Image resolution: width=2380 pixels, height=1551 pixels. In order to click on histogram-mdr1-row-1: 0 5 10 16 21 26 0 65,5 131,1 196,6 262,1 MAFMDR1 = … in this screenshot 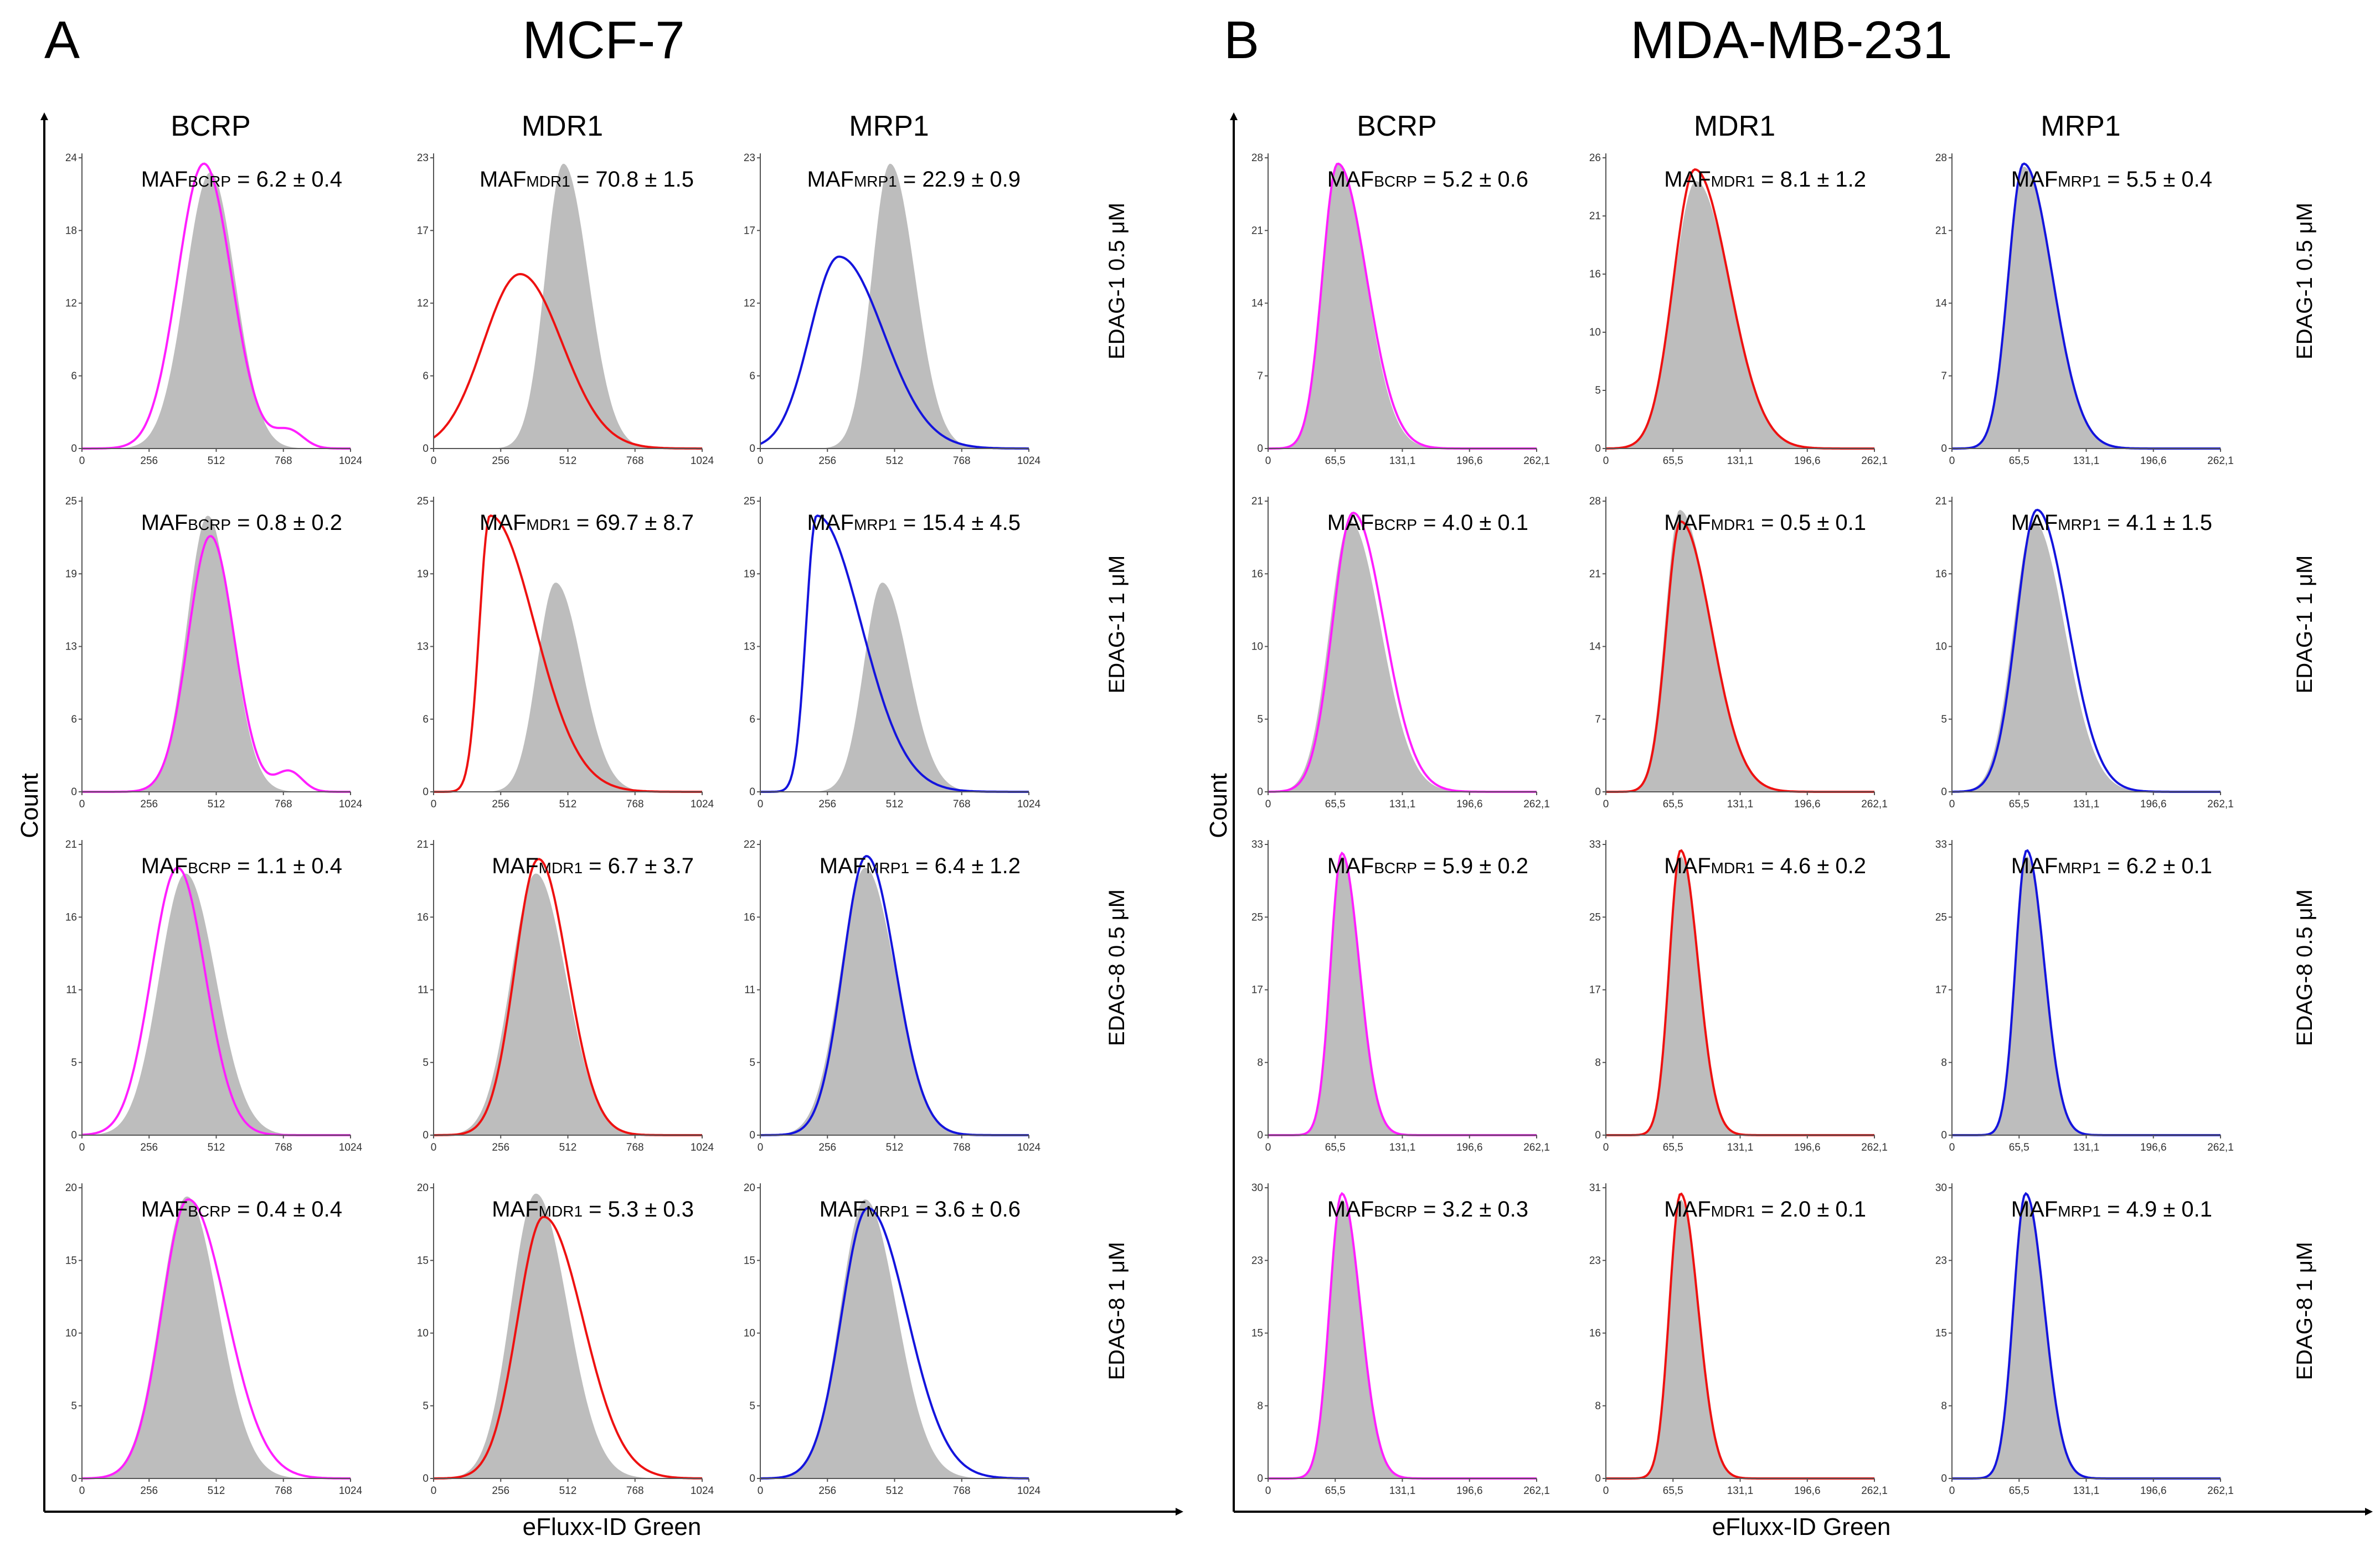, I will do `click(1739, 309)`.